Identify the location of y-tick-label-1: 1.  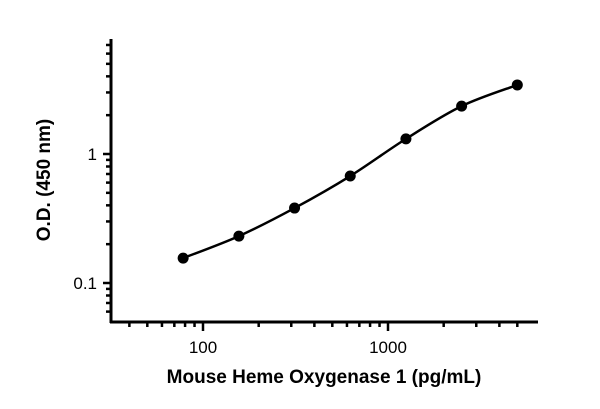
(92, 154).